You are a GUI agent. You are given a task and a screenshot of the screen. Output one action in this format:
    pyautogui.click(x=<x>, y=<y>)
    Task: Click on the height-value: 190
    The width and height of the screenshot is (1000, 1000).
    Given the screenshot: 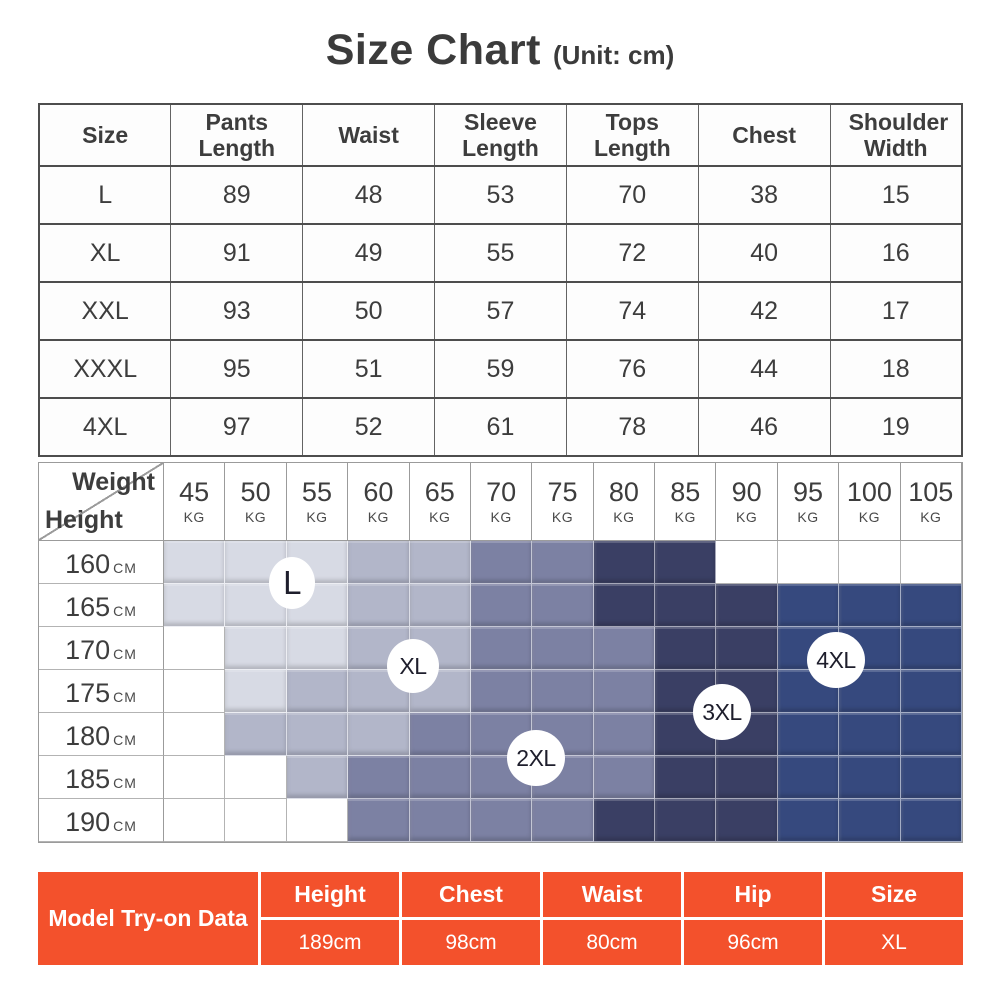 What is the action you would take?
    pyautogui.click(x=88, y=822)
    